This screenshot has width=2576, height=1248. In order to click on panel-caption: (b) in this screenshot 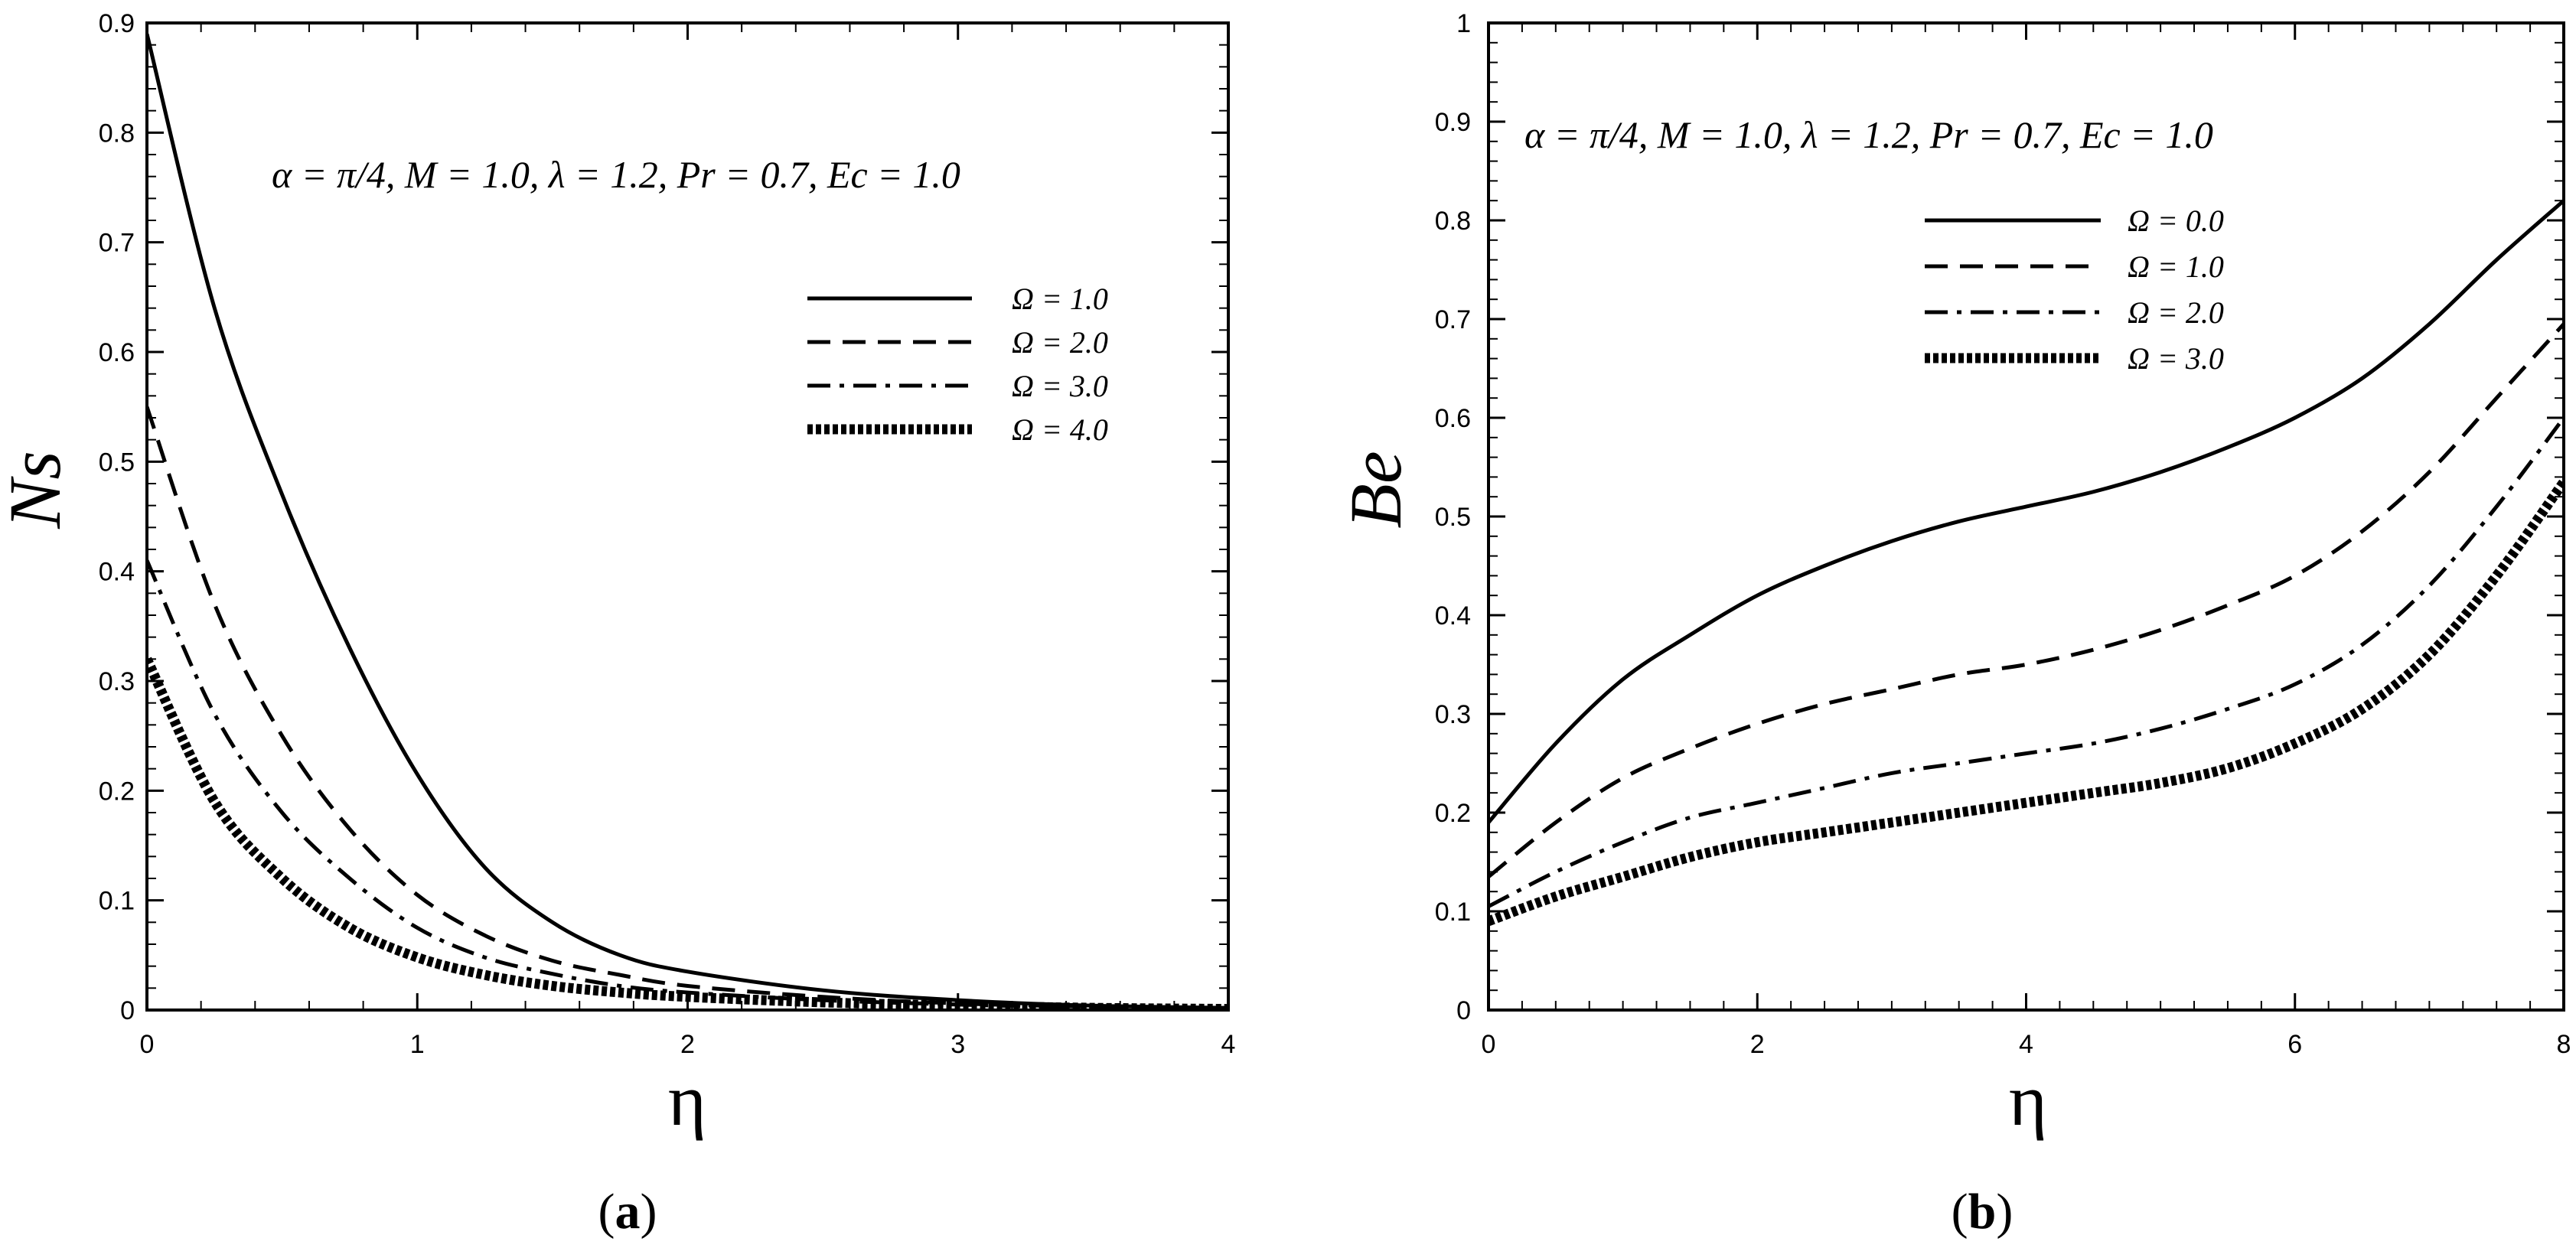, I will do `click(1983, 1212)`.